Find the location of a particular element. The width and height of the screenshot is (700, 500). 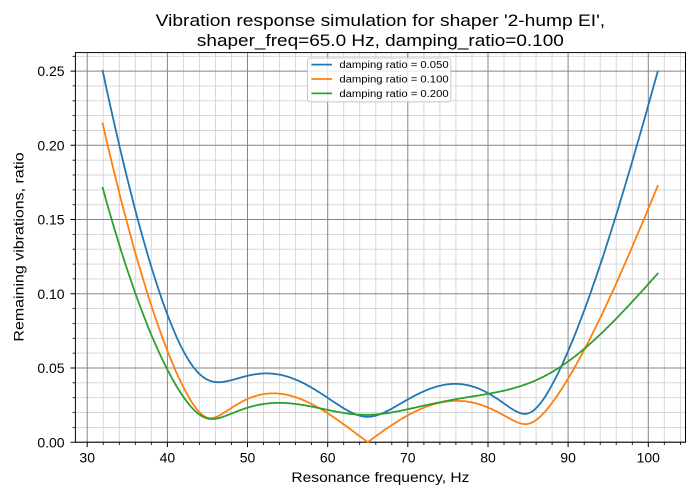

svg-text: 0.00 is located at coordinates (50, 442).